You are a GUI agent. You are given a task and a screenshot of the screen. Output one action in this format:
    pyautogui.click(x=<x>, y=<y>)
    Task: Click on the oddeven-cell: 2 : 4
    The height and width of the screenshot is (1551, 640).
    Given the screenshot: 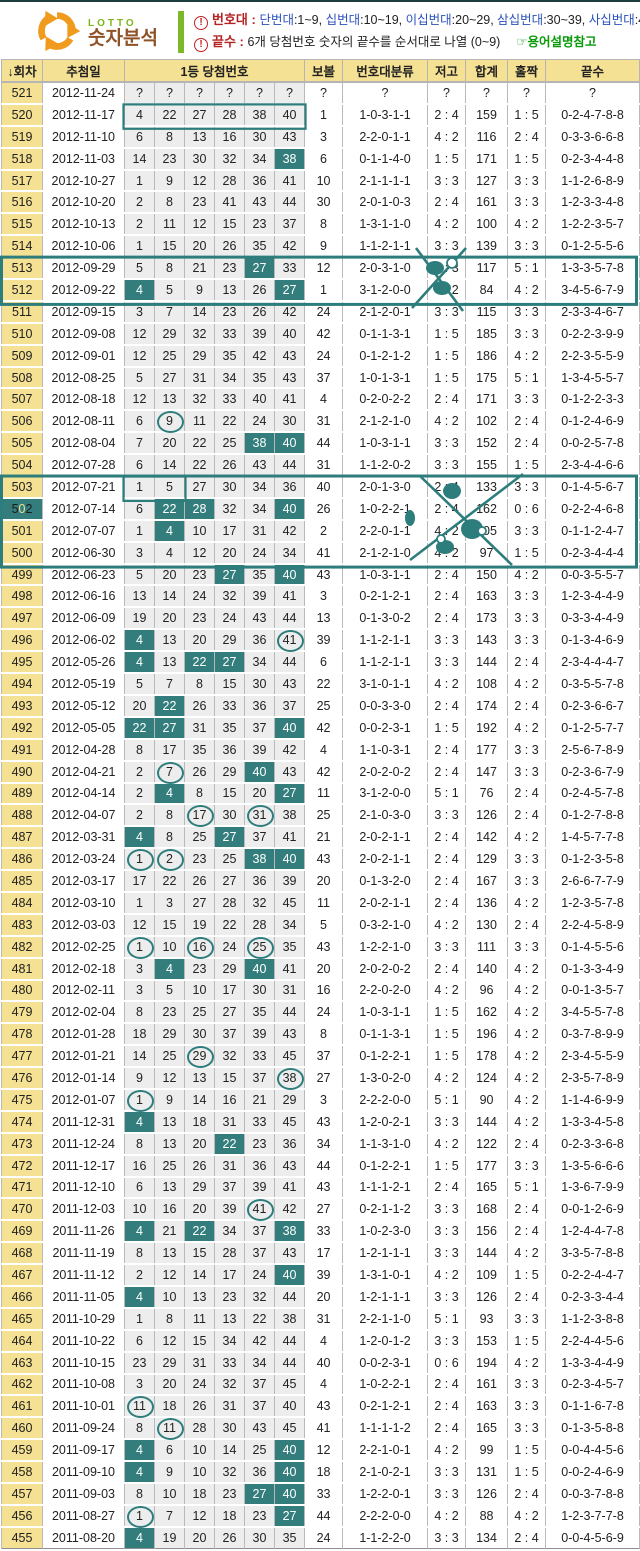 What is the action you would take?
    pyautogui.click(x=527, y=1143)
    